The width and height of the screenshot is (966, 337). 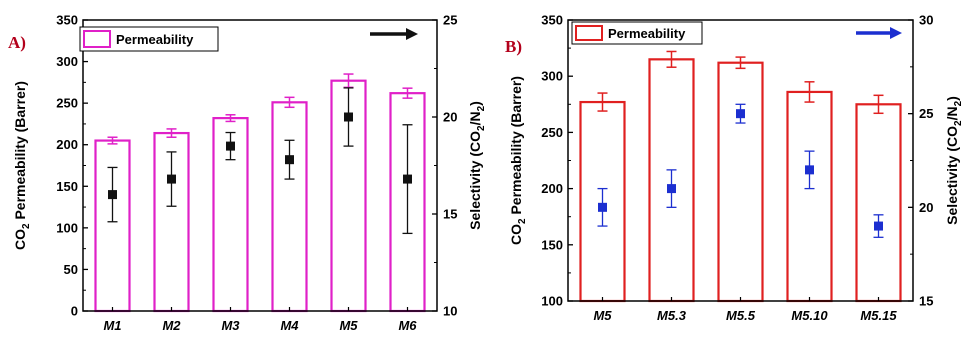 I want to click on category-label: M5.3, so click(x=672, y=315).